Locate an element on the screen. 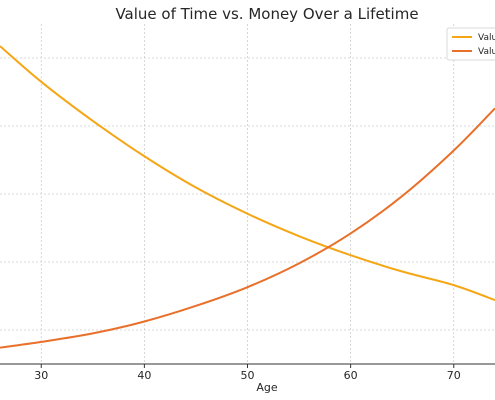  legend: Valu Valu is located at coordinates (470, 44).